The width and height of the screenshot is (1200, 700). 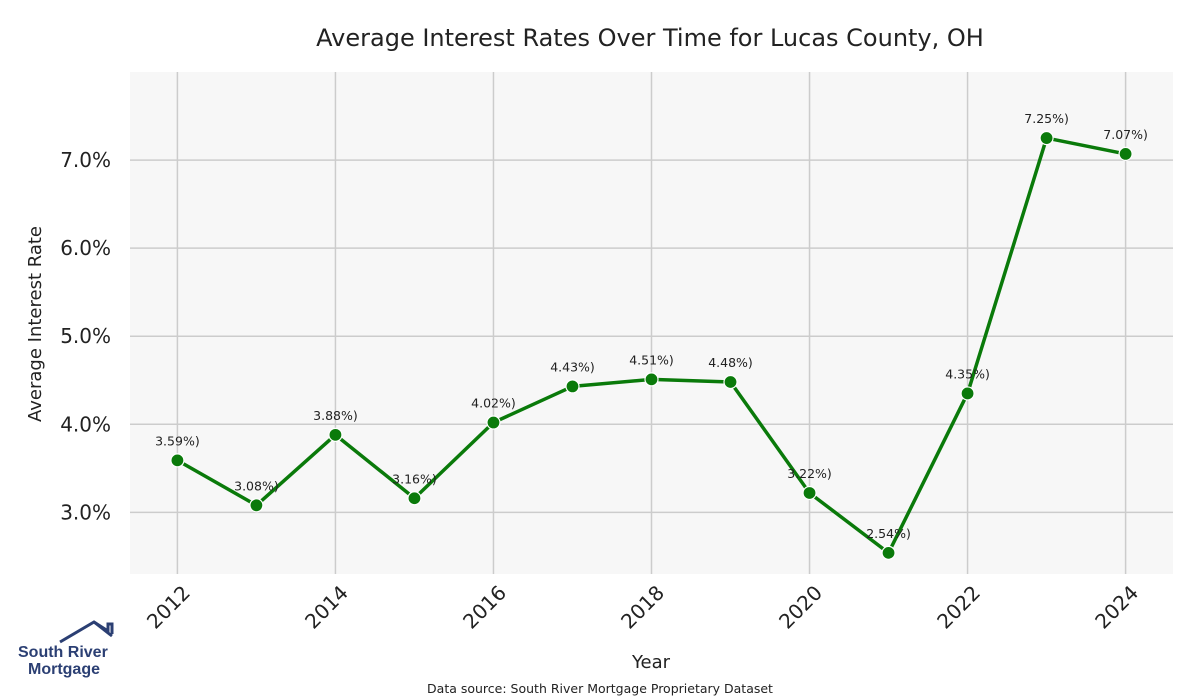 What do you see at coordinates (888, 533) in the screenshot?
I see `data-label: 2.54%)` at bounding box center [888, 533].